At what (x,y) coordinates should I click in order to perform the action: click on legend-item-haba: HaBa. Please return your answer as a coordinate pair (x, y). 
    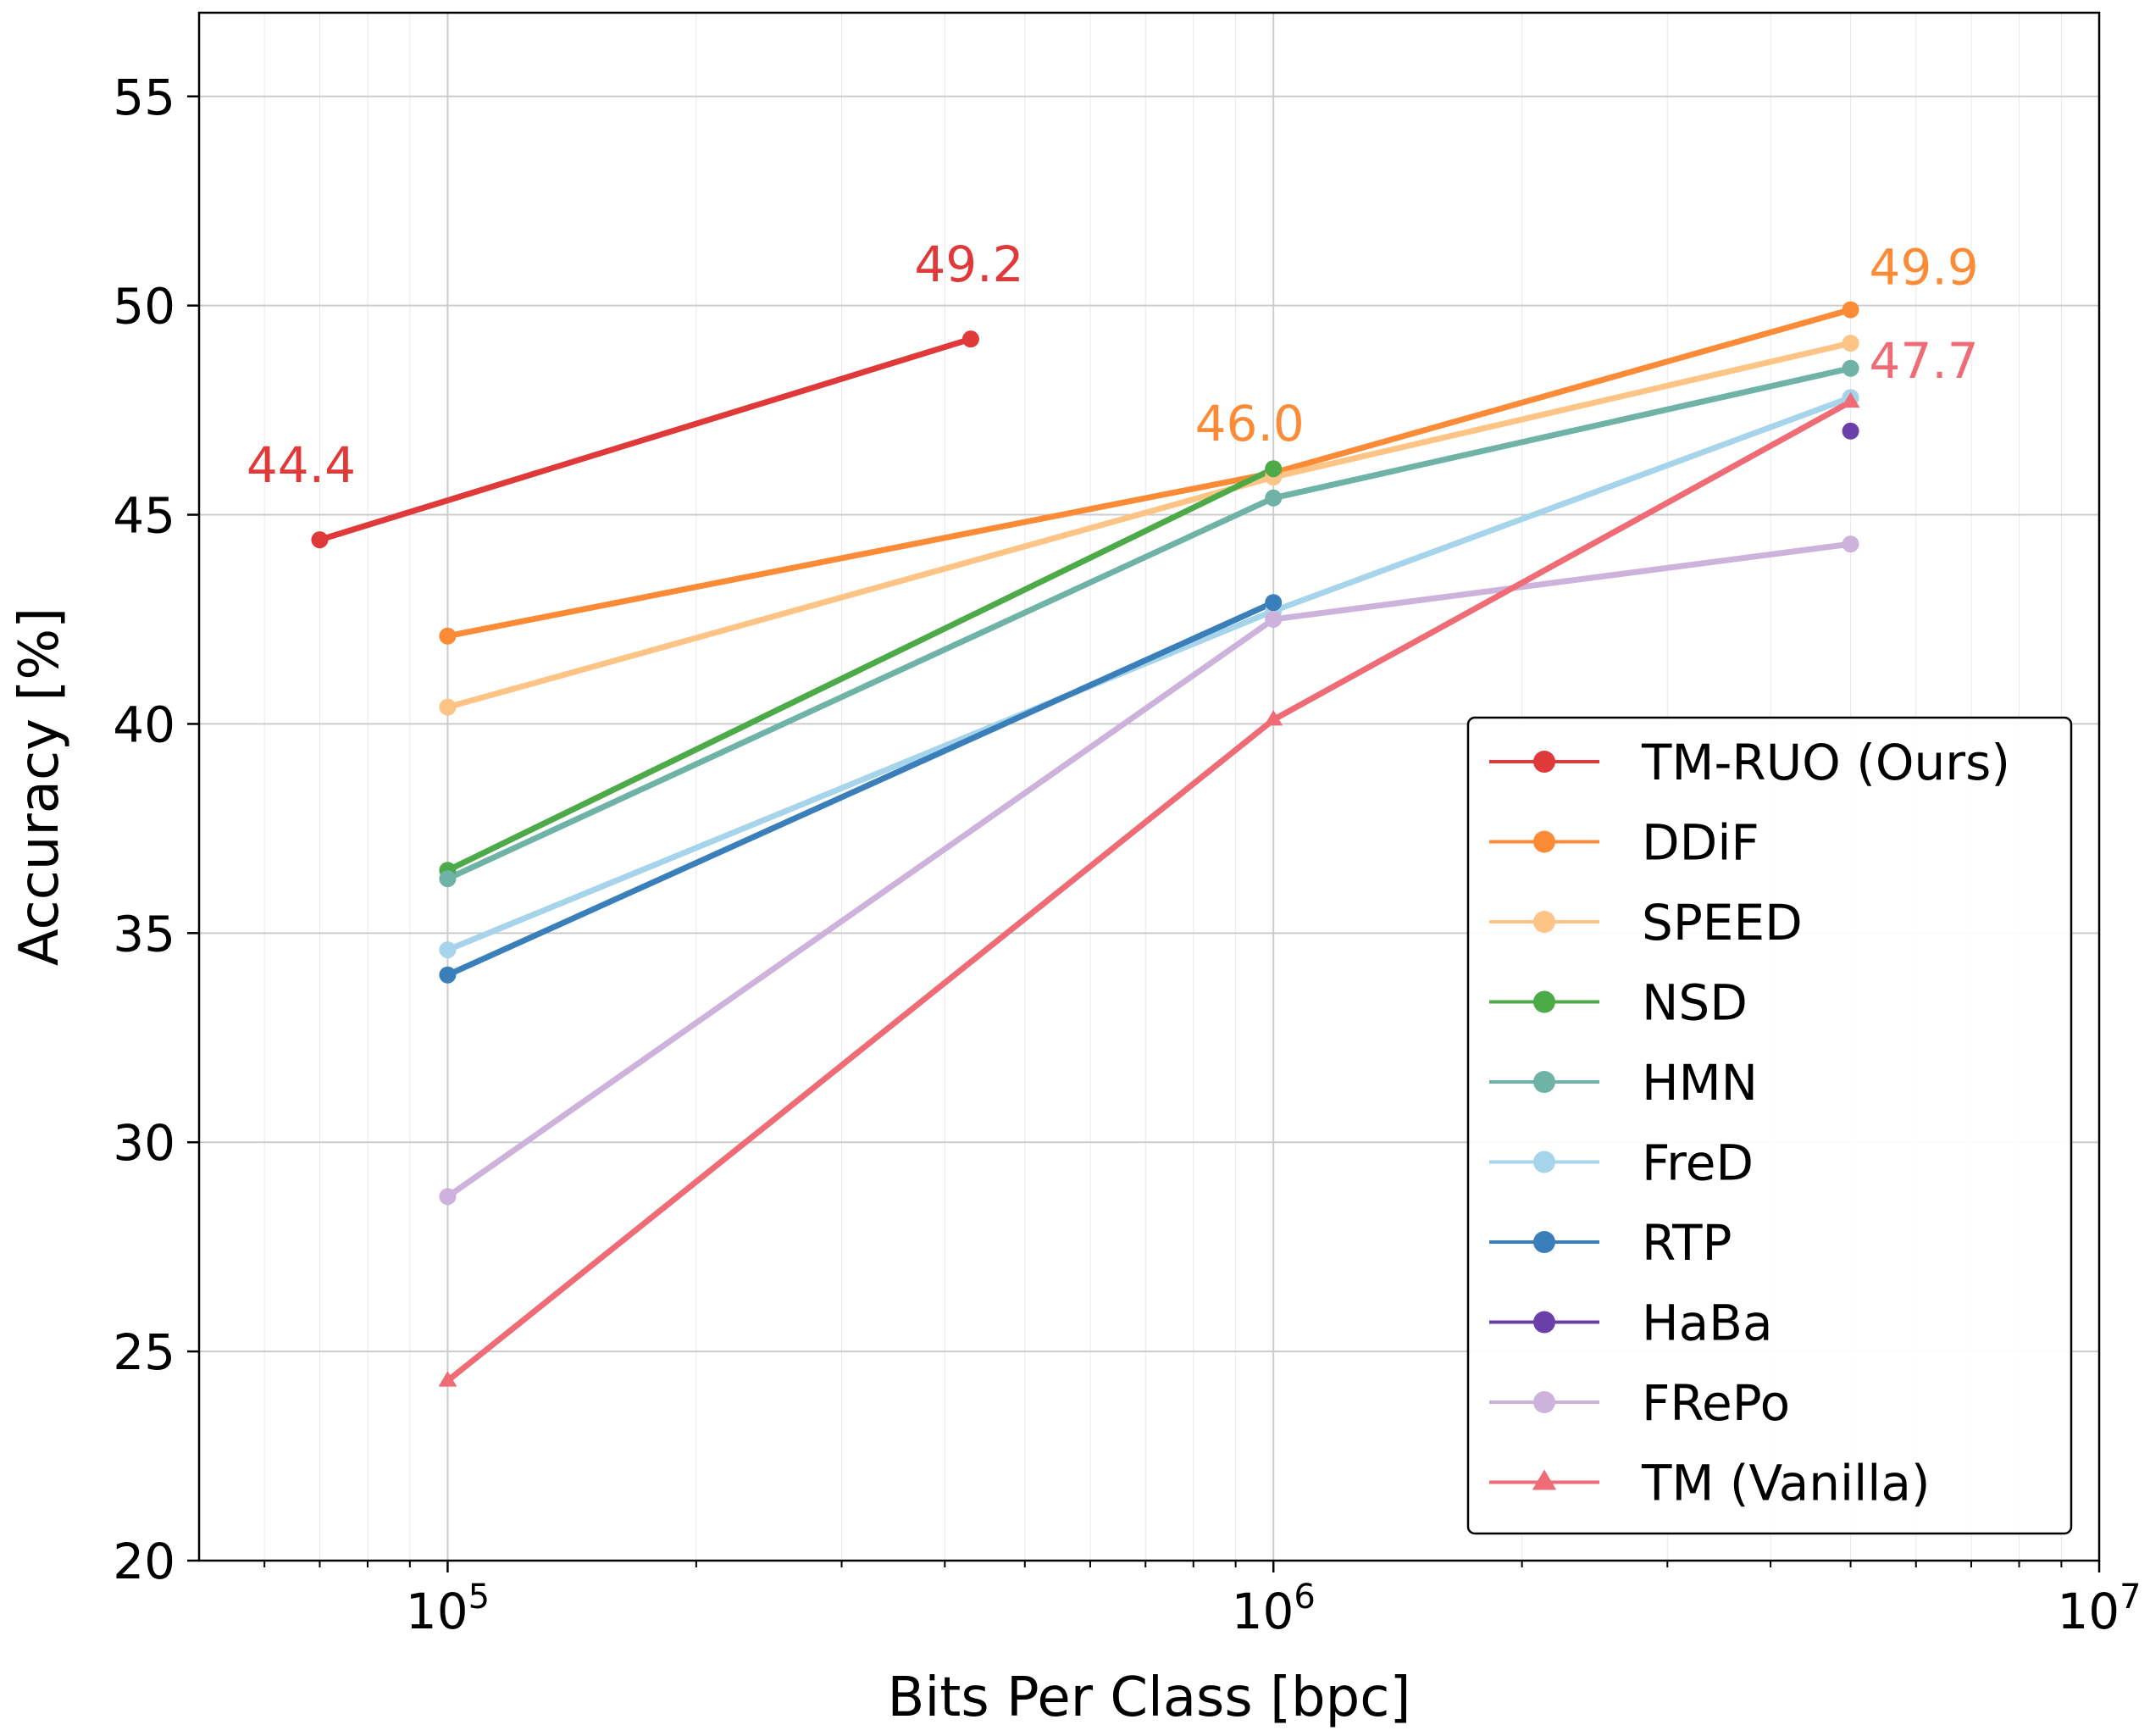
    Looking at the image, I should click on (1631, 1323).